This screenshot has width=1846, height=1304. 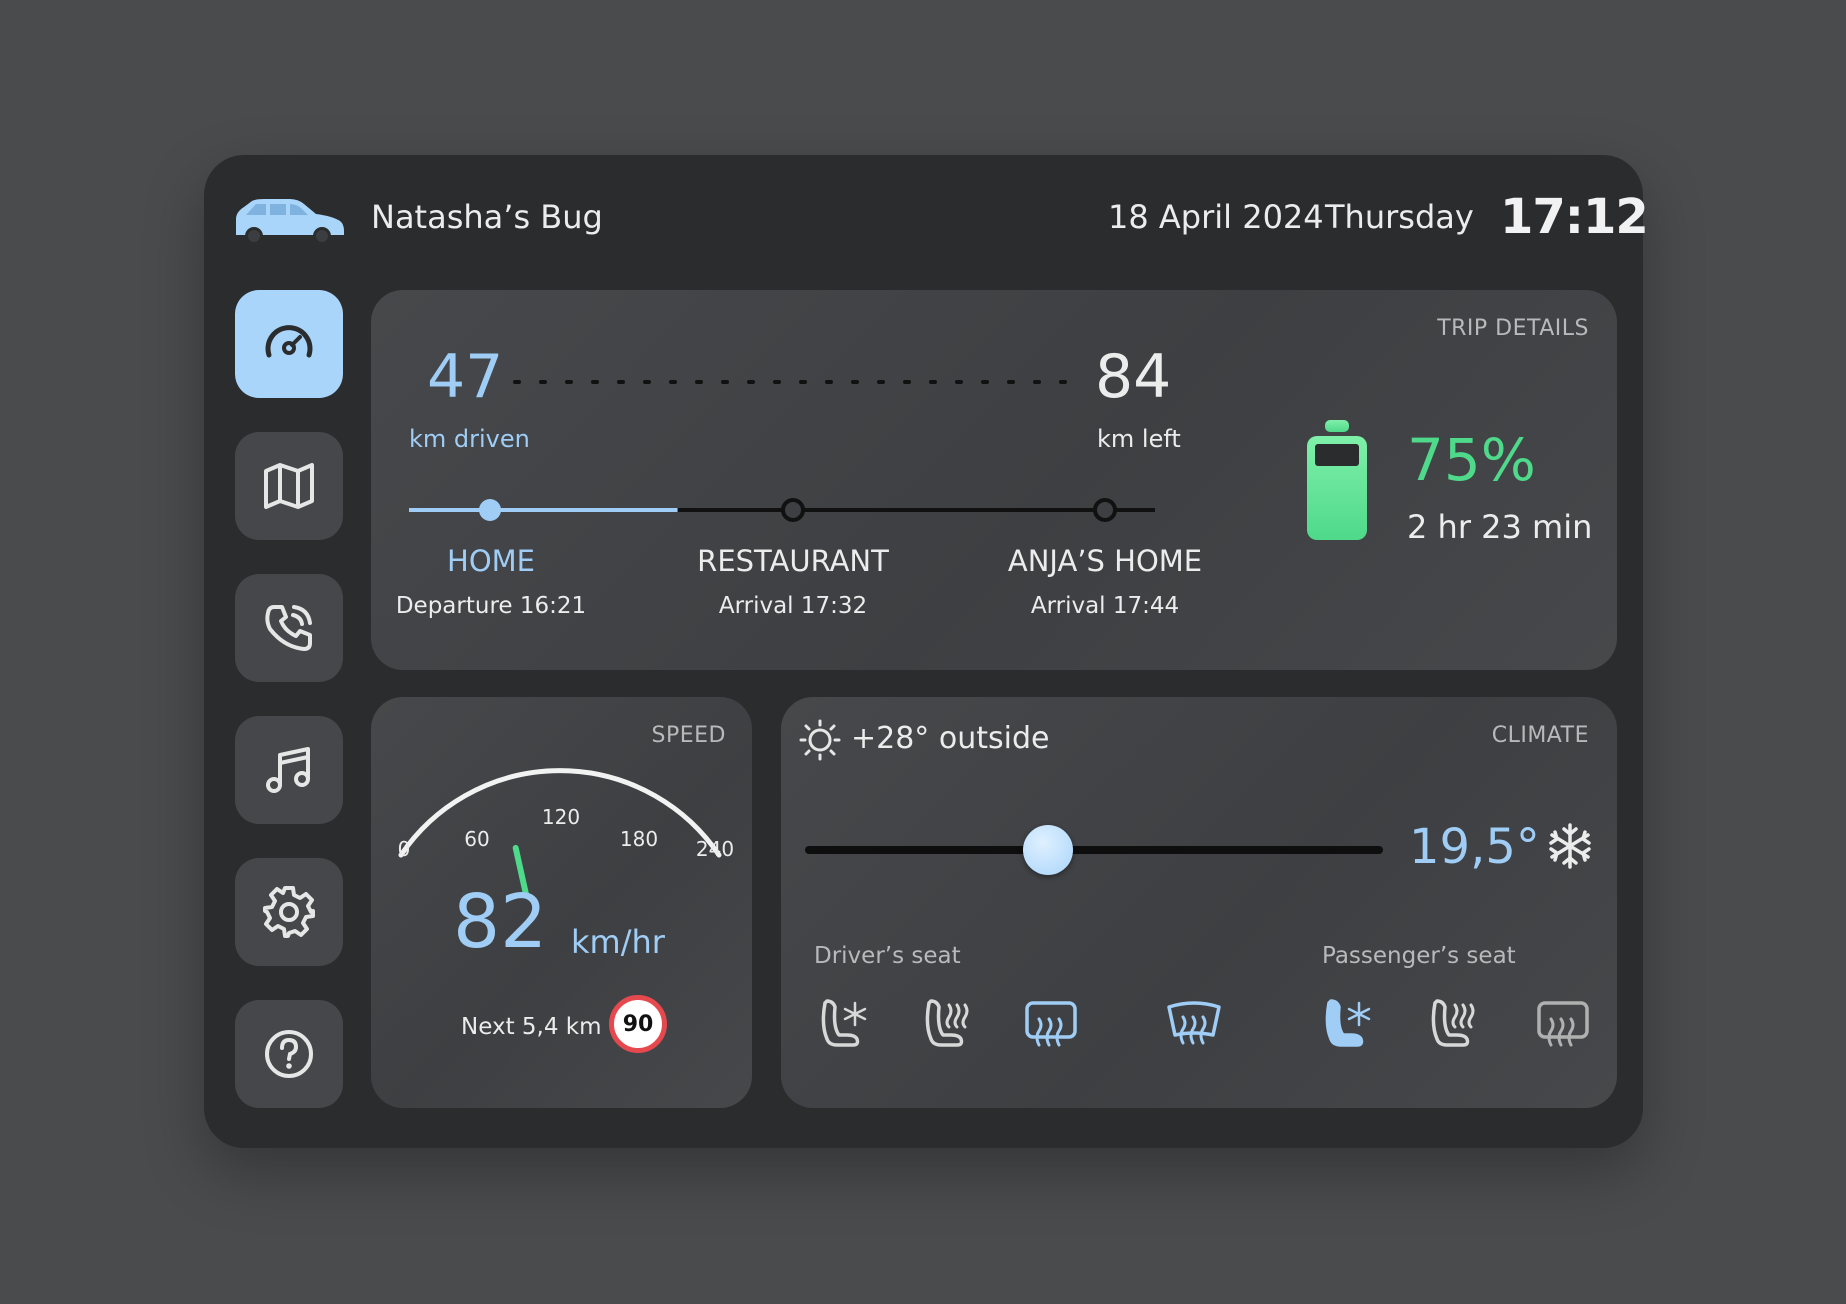 What do you see at coordinates (500, 922) in the screenshot?
I see `speed-value: 82` at bounding box center [500, 922].